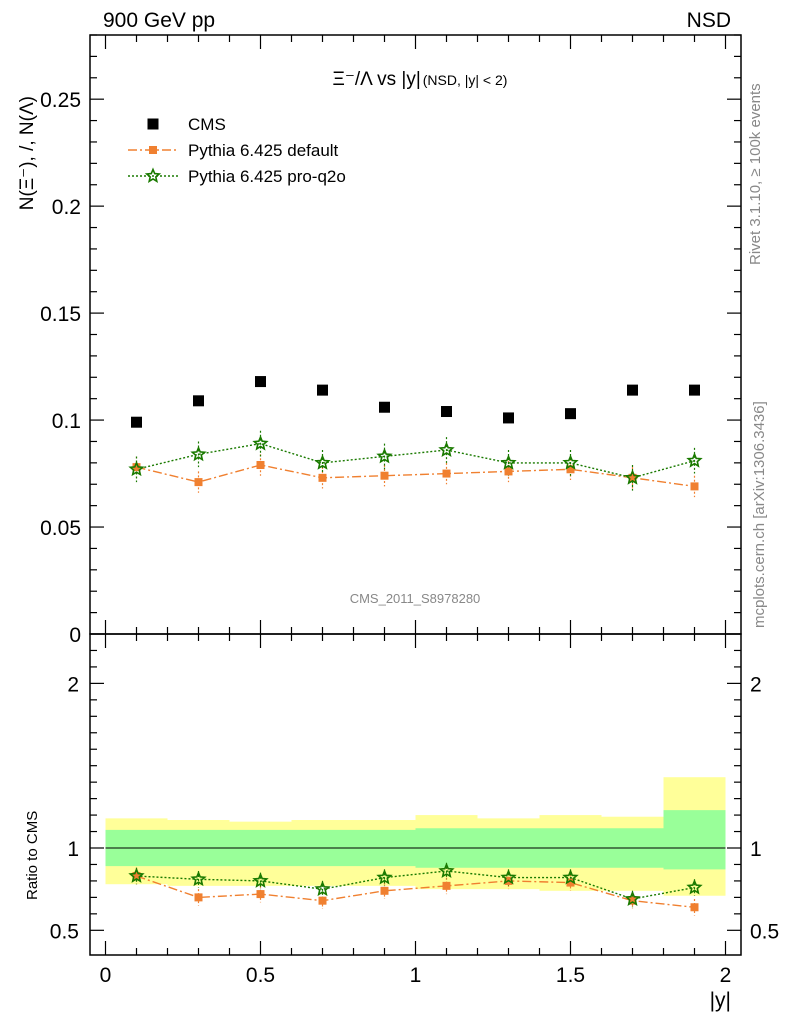 The width and height of the screenshot is (786, 1024). What do you see at coordinates (415, 460) in the screenshot?
I see `main-pythia-proq2o-line` at bounding box center [415, 460].